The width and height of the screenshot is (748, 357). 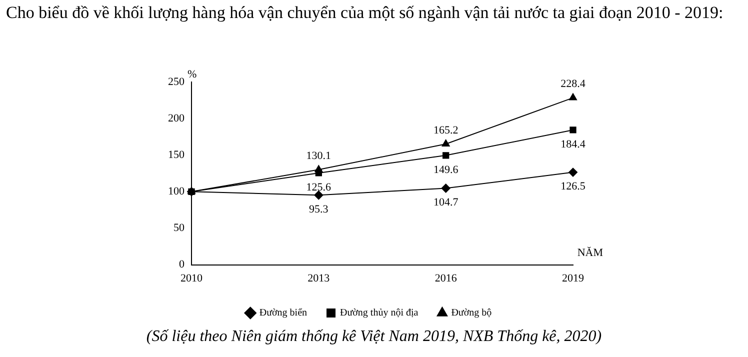 What do you see at coordinates (192, 74) in the screenshot?
I see `y-axis-title: %` at bounding box center [192, 74].